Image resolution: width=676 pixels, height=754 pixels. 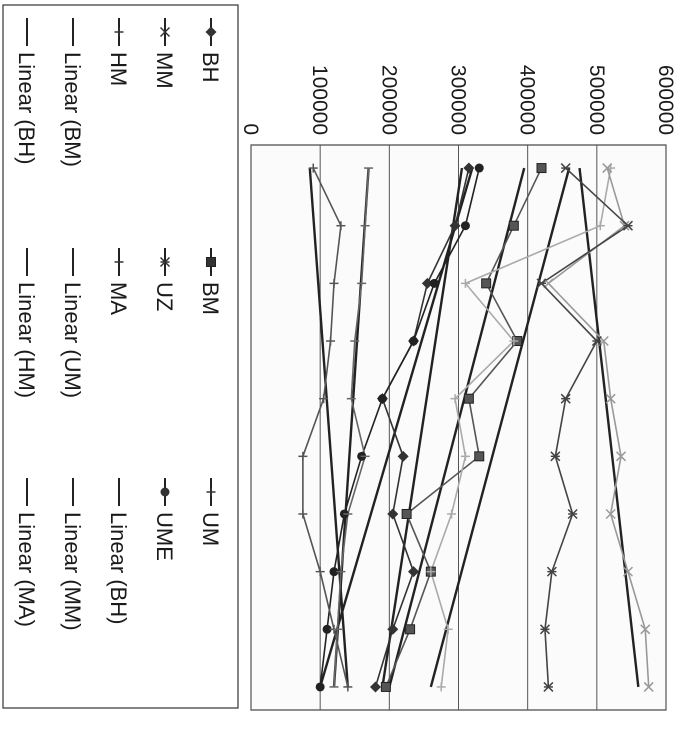 What do you see at coordinates (118, 298) in the screenshot?
I see `legend-label: MA` at bounding box center [118, 298].